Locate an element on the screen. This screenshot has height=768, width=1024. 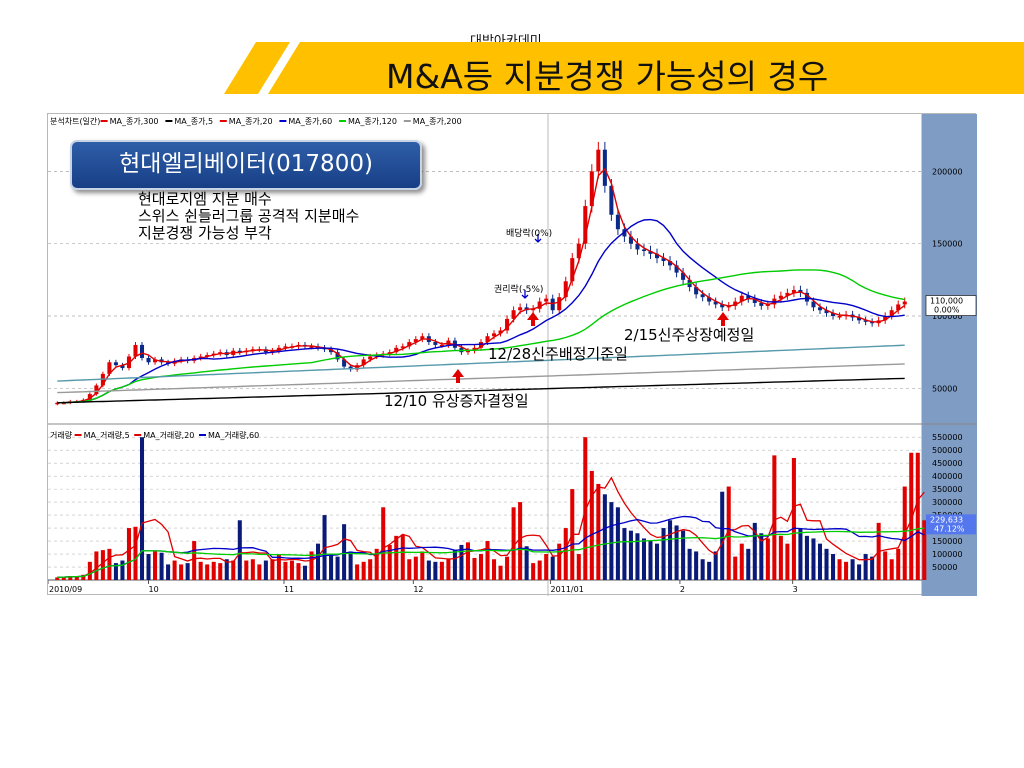
x-axis-label-3: 12 is located at coordinates (418, 589).